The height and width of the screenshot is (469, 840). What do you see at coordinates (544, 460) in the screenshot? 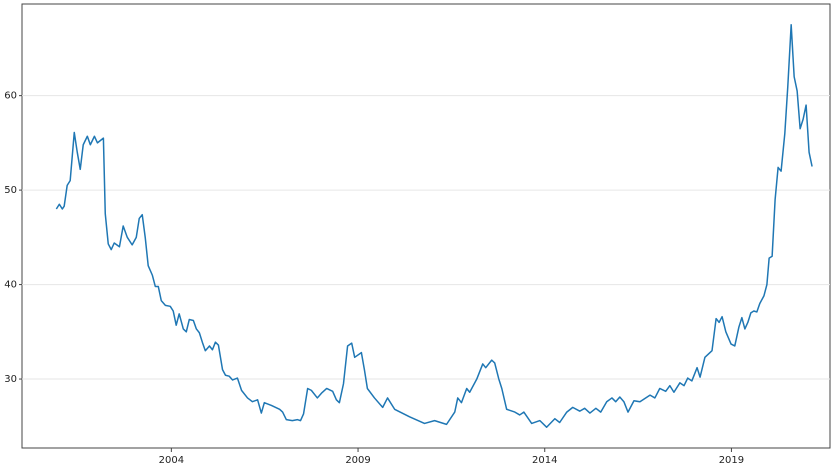
I see `x-tick-label: 2014` at bounding box center [544, 460].